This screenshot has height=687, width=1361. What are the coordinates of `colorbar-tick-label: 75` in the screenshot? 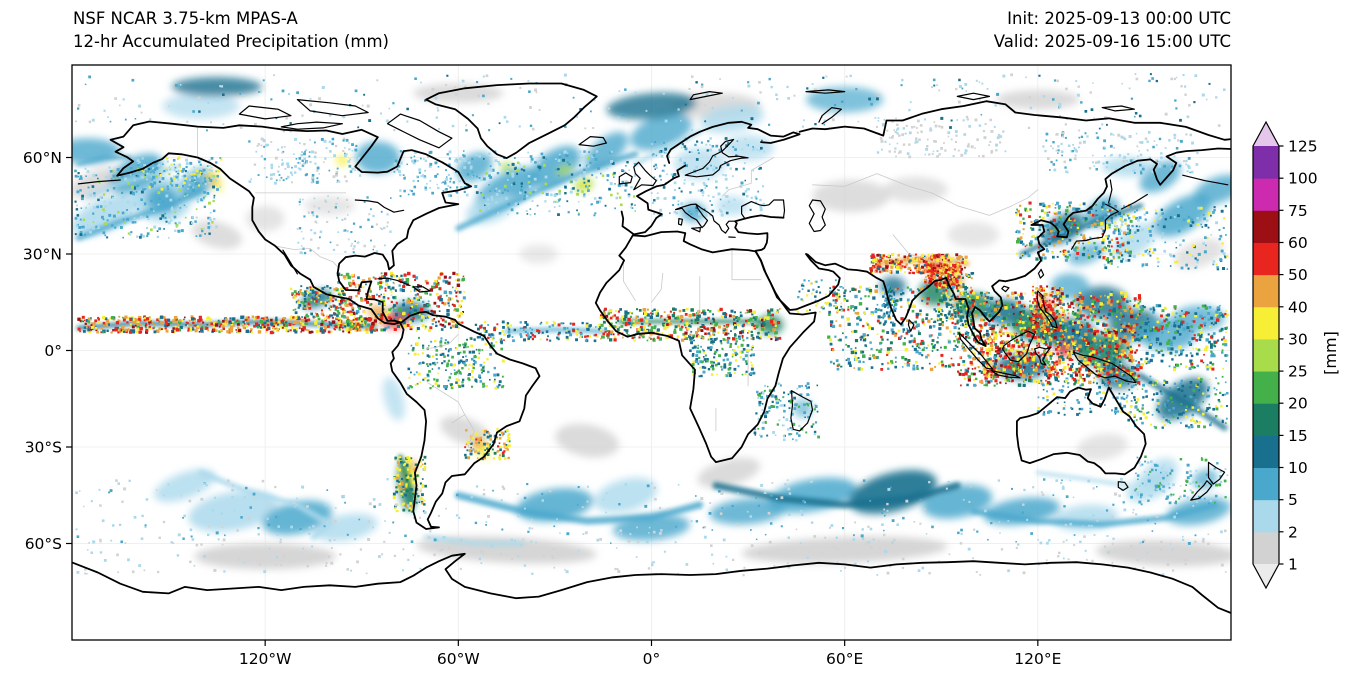 It's located at (1298, 211).